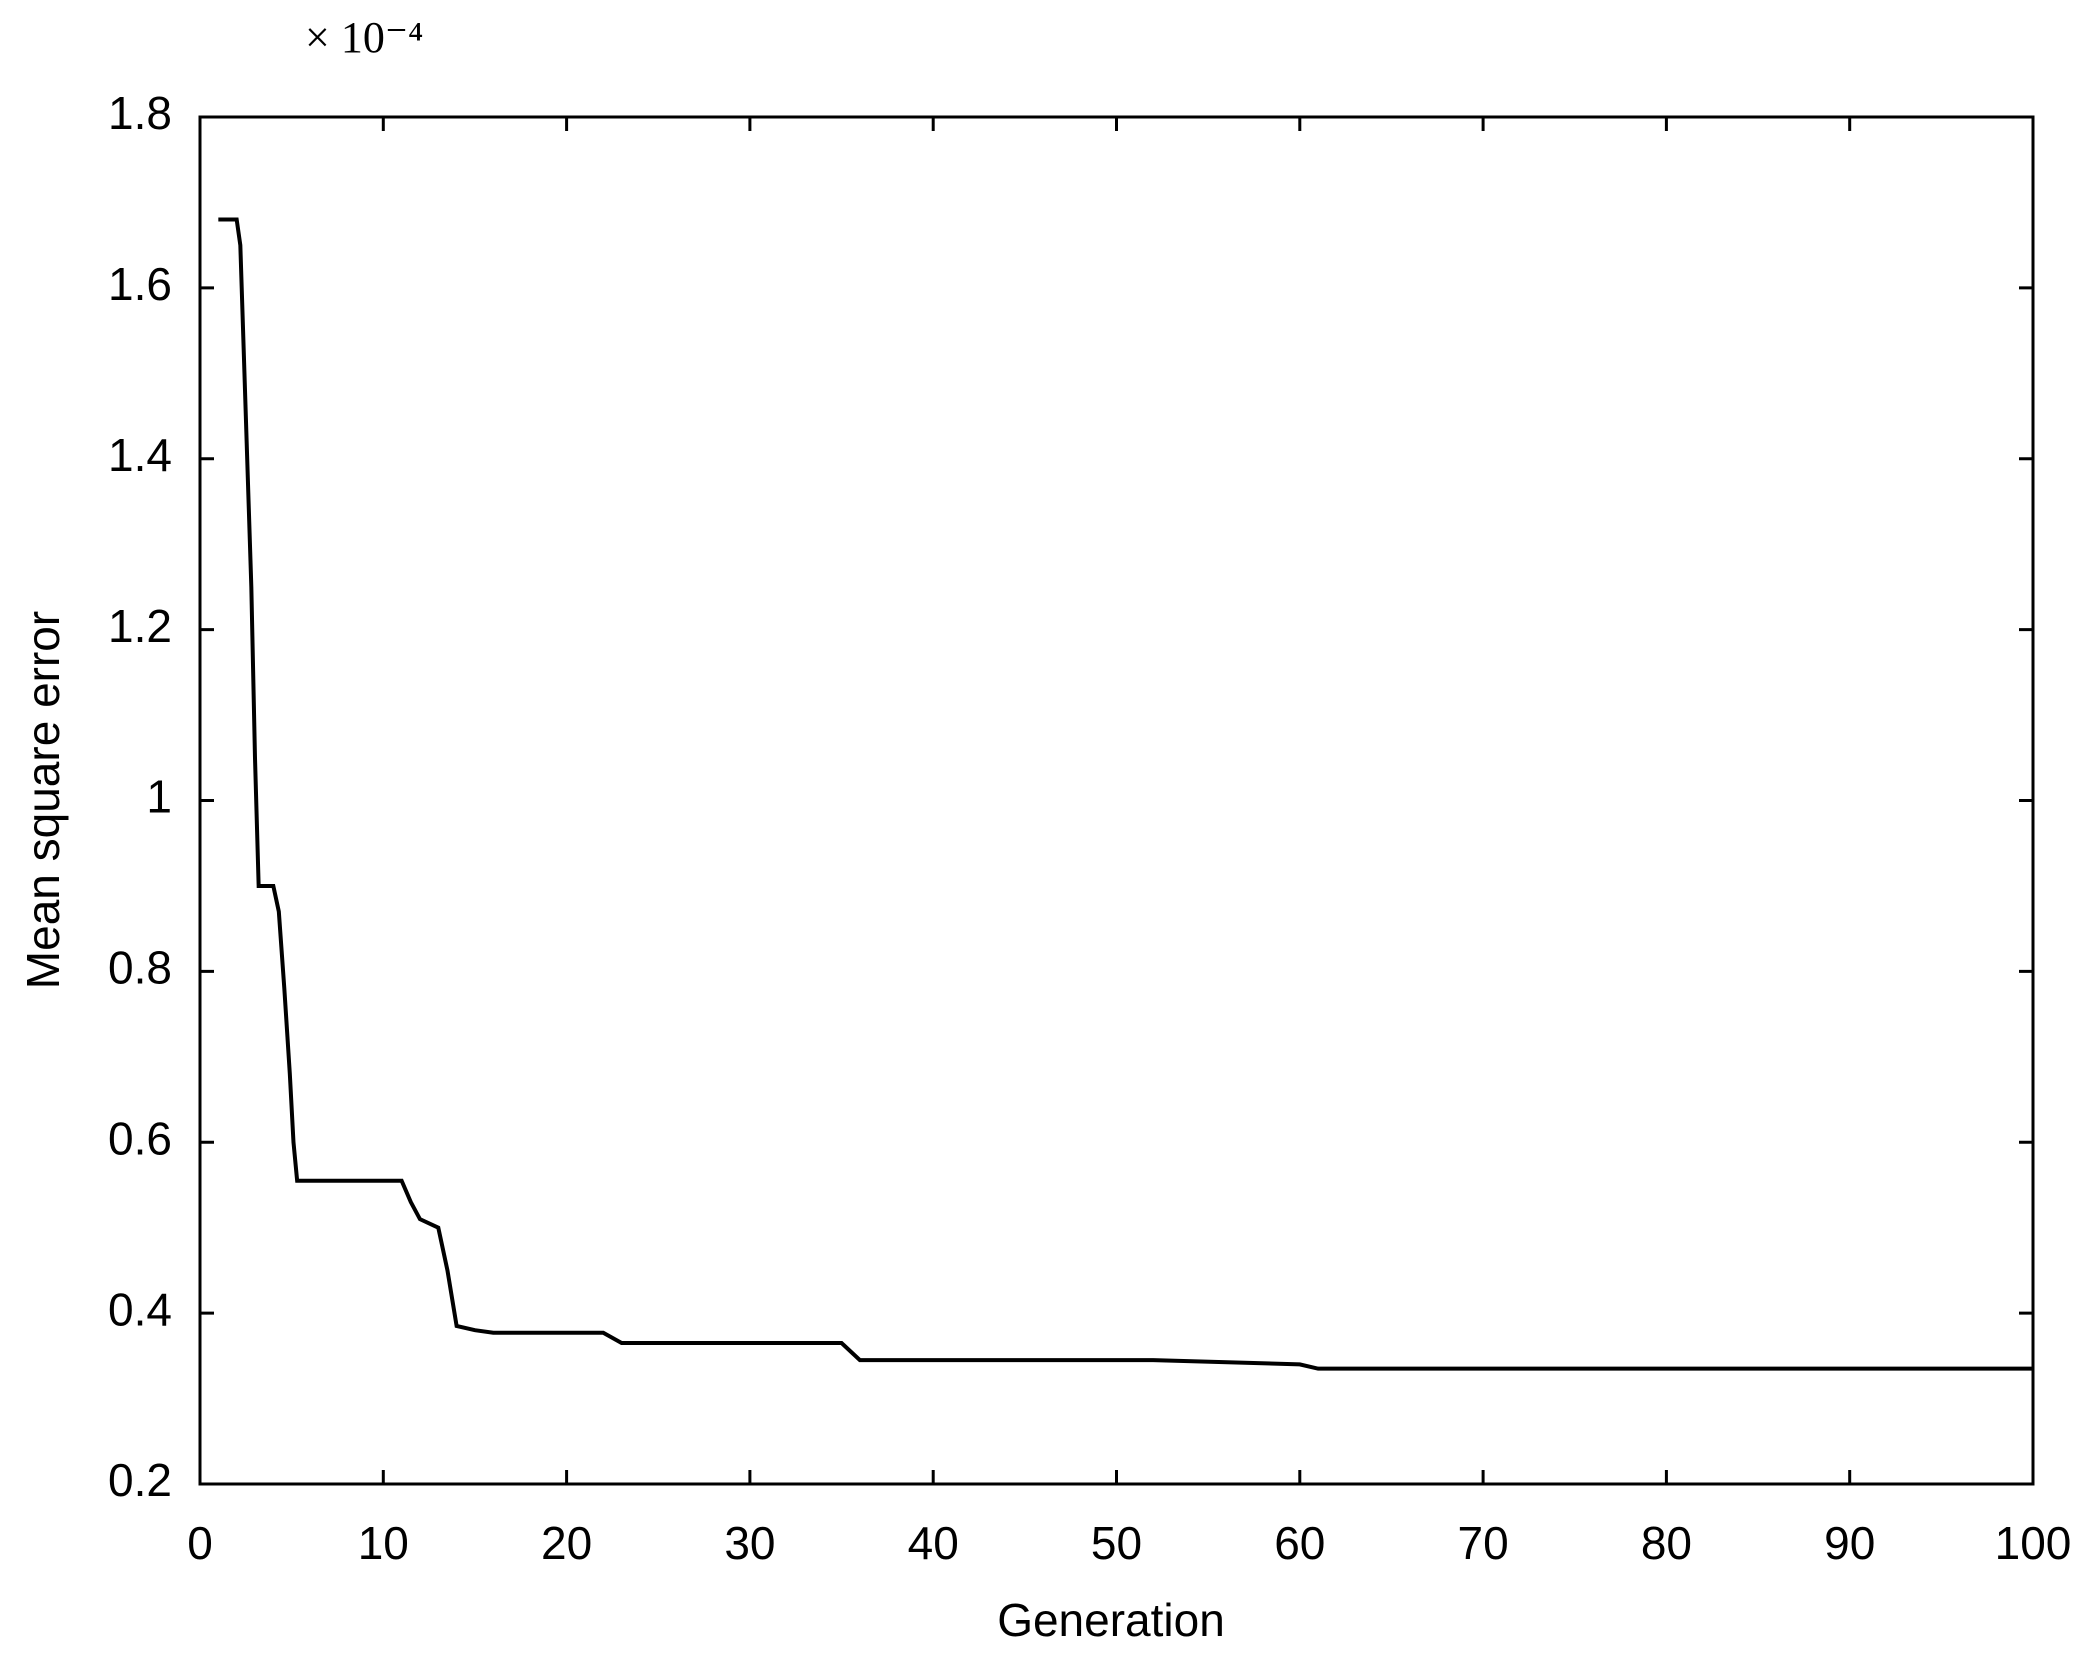 This screenshot has width=2086, height=1659. What do you see at coordinates (1299, 1543) in the screenshot?
I see `x-tick-label: 60` at bounding box center [1299, 1543].